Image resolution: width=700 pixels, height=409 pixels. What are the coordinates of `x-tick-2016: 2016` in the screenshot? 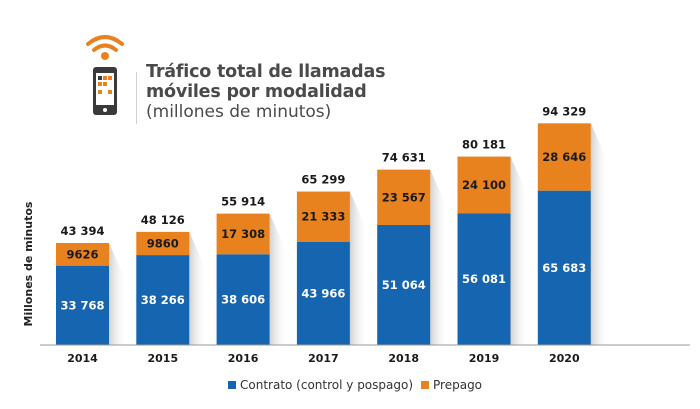 It's located at (243, 358).